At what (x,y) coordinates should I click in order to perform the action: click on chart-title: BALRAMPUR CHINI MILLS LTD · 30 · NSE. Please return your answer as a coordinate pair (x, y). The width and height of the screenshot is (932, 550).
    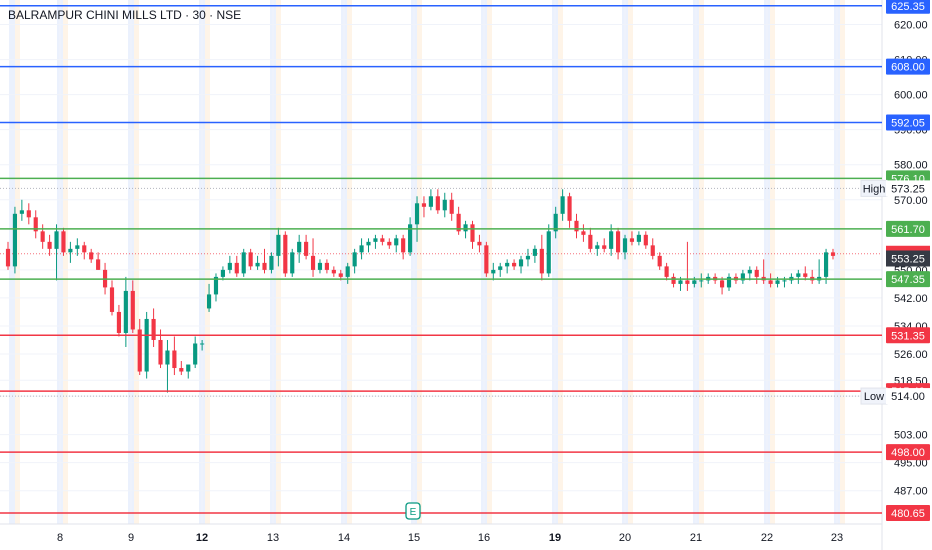
    Looking at the image, I should click on (125, 15).